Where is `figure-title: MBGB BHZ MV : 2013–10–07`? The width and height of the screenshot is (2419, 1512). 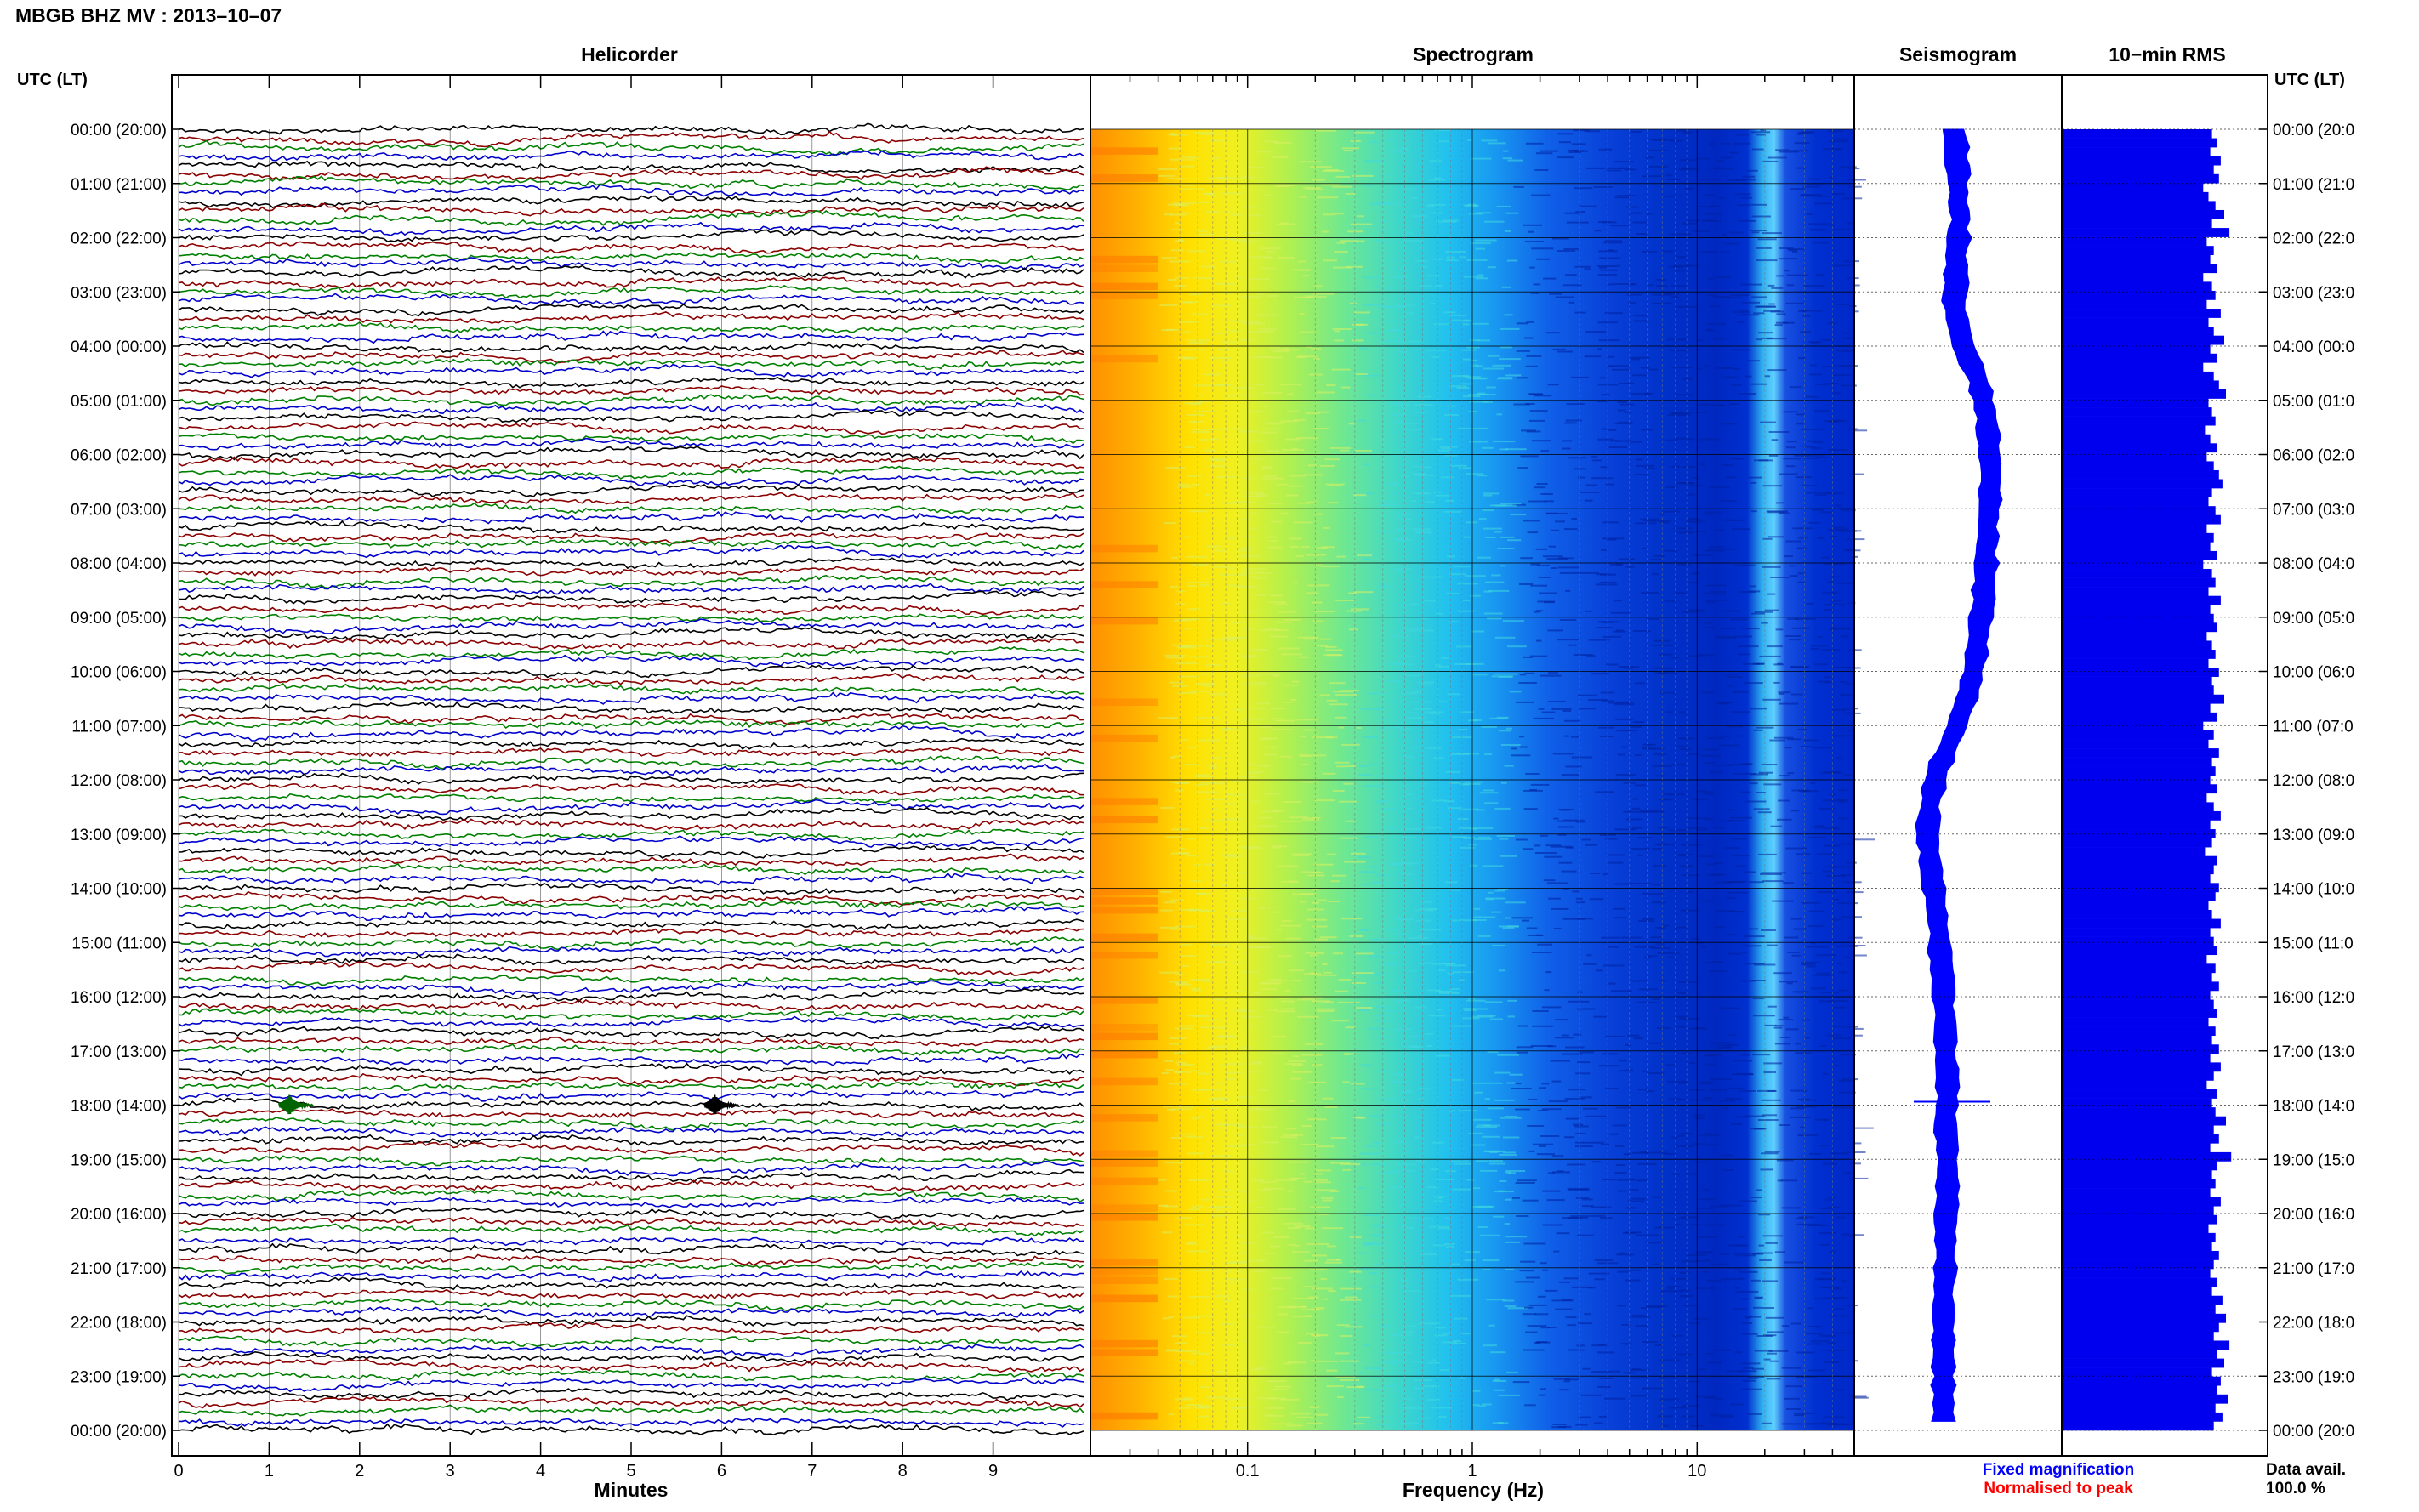
figure-title: MBGB BHZ MV : 2013–10–07 is located at coordinates (148, 15).